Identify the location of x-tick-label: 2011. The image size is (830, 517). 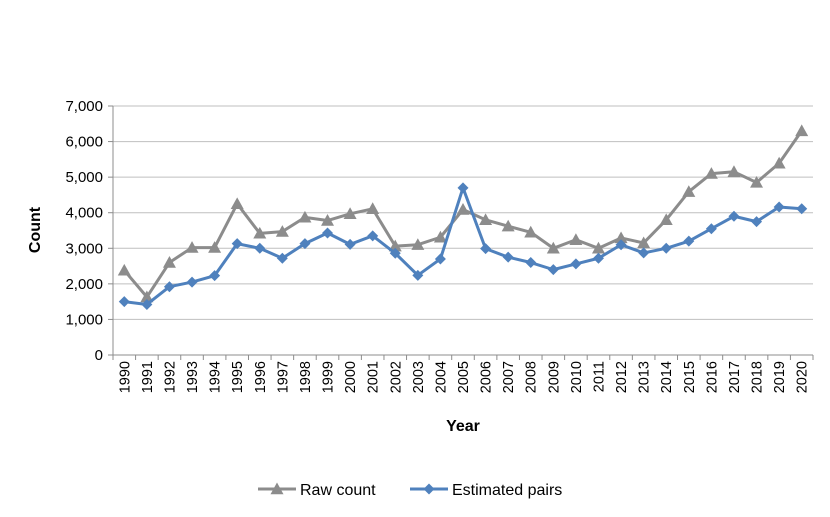
(599, 376).